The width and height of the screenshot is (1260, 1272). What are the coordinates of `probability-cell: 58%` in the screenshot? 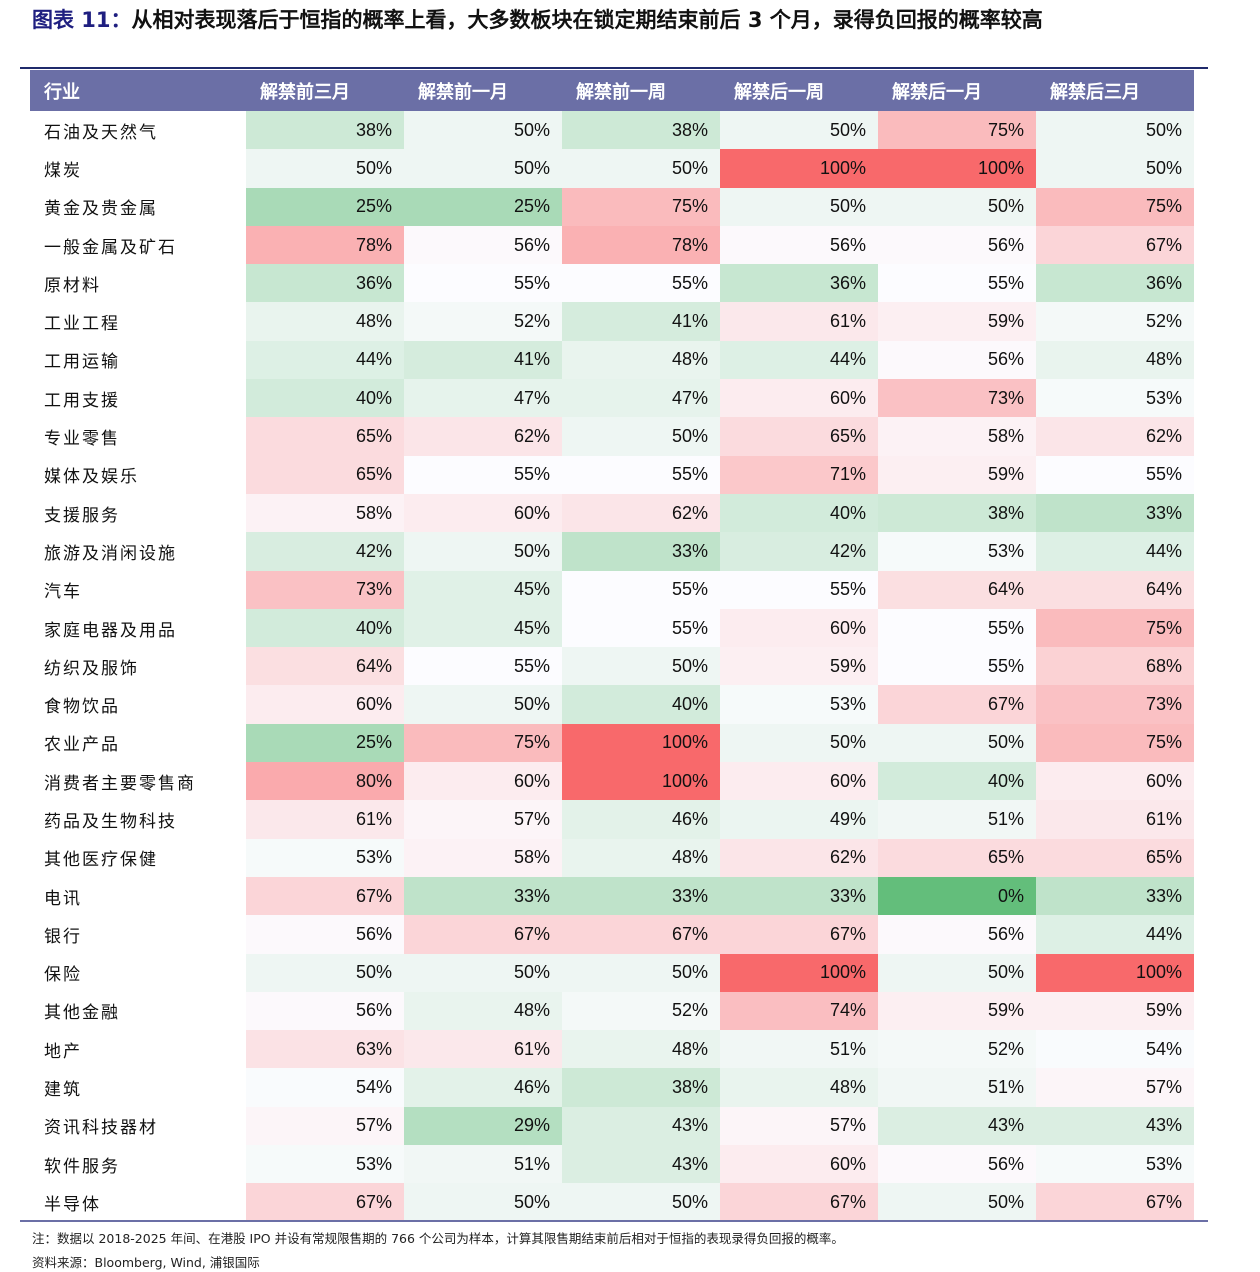 It's located at (325, 513).